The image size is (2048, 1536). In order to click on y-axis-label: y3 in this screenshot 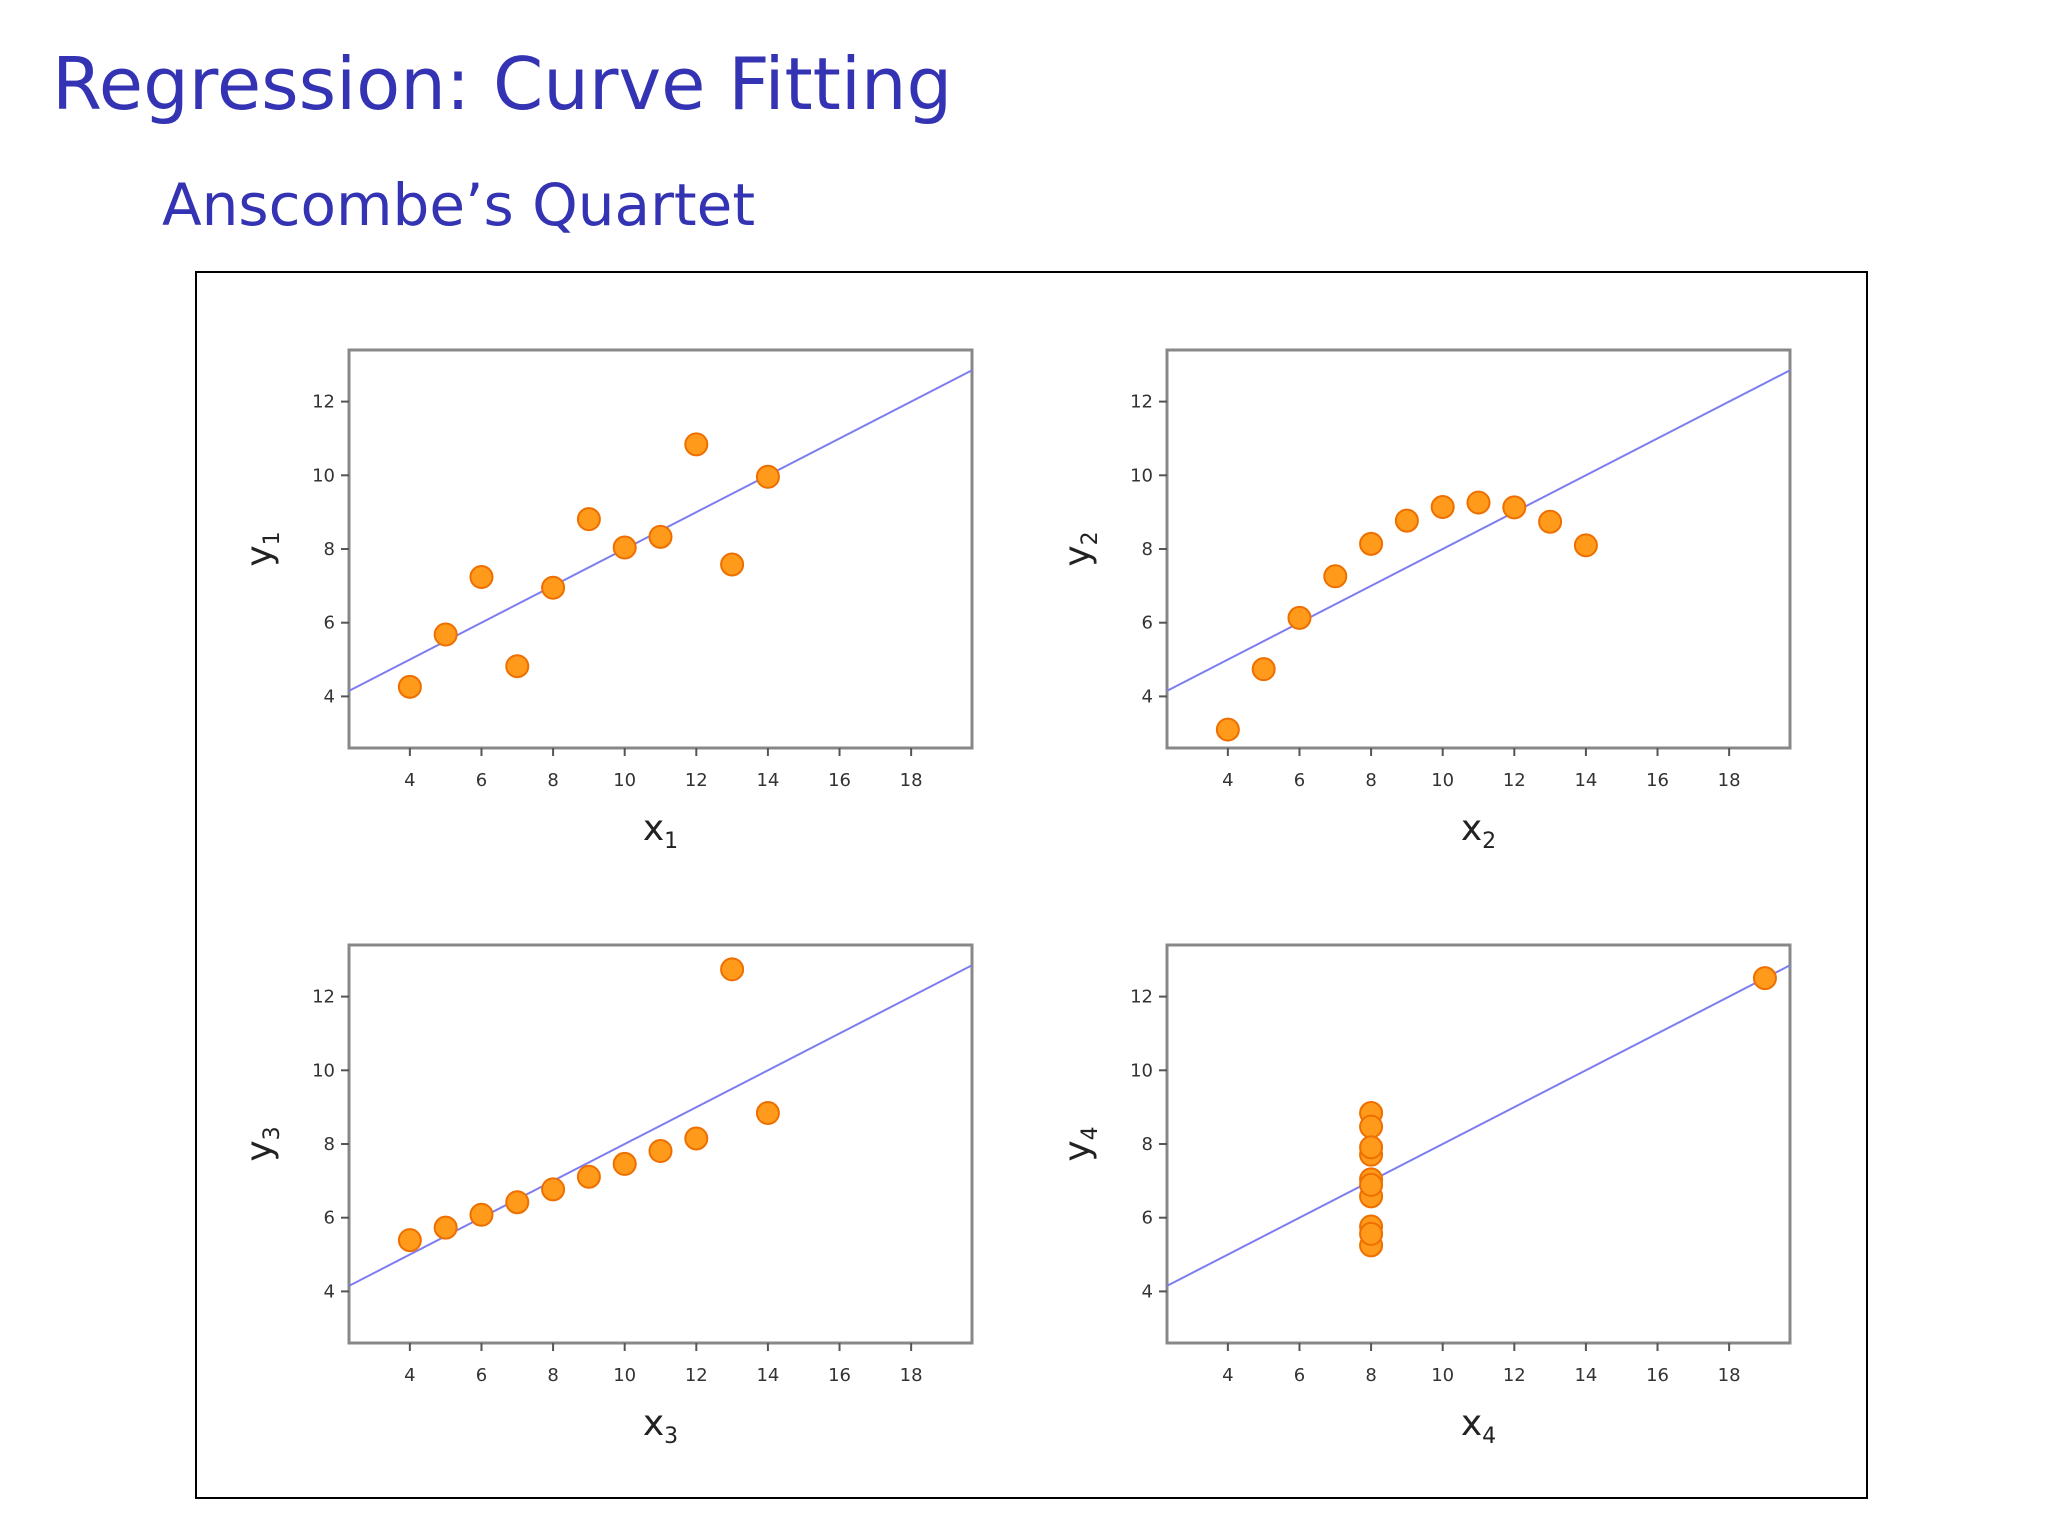, I will do `click(262, 1143)`.